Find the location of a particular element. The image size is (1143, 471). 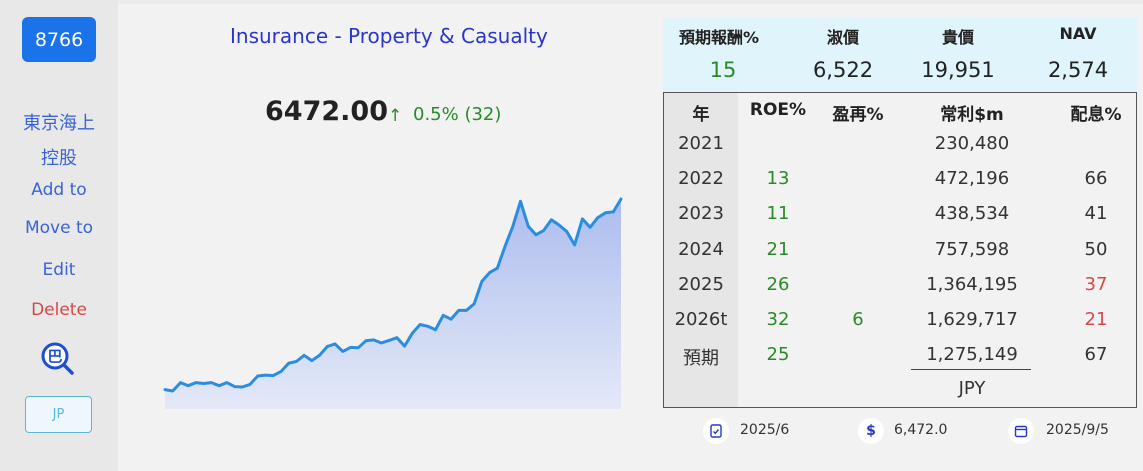

add-to-link: Add to is located at coordinates (59, 190).